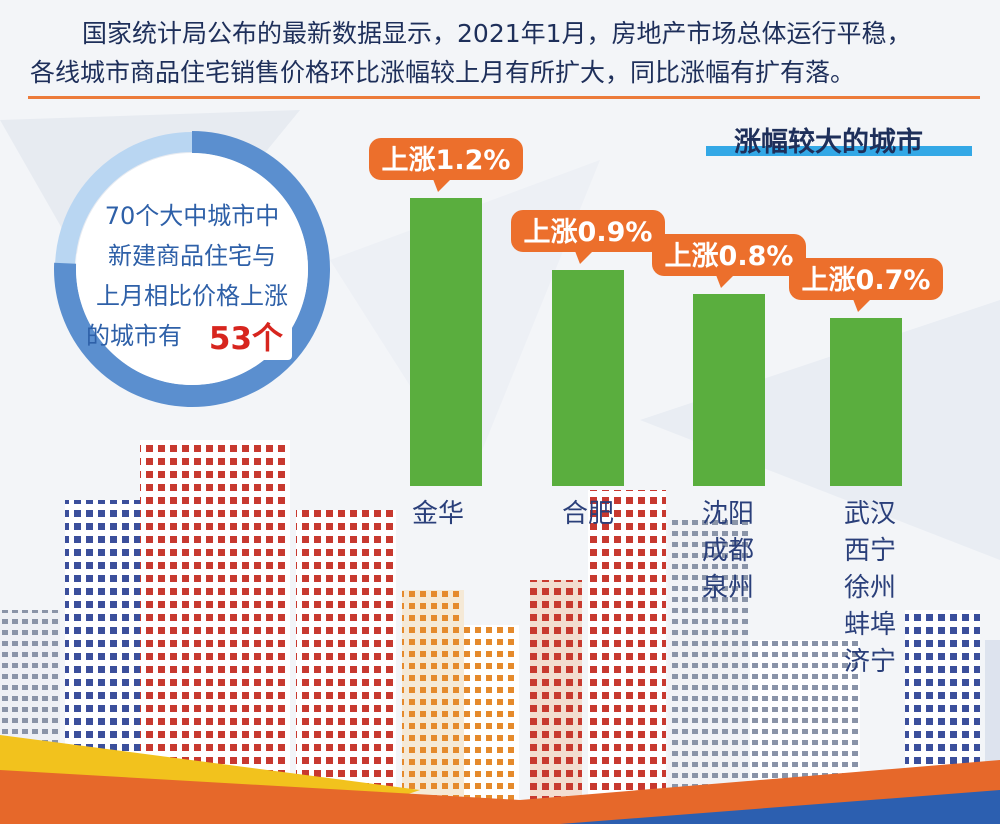 The image size is (1000, 824). I want to click on city-group-1: 金华, so click(438, 514).